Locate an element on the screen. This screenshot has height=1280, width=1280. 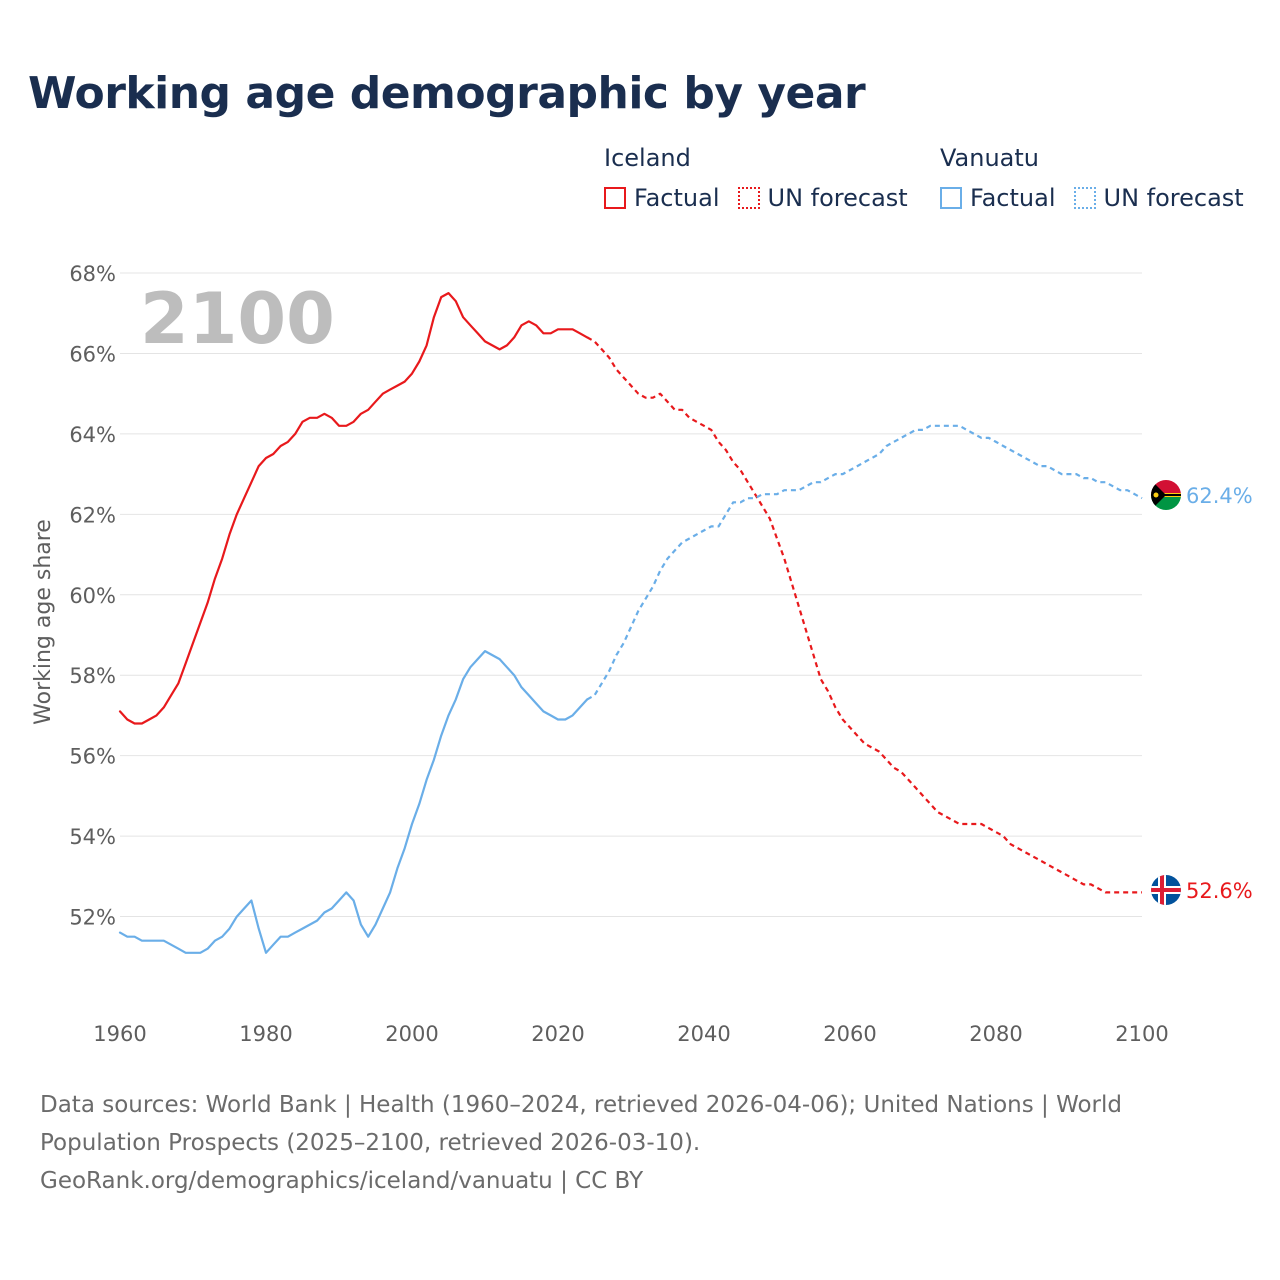
legend-item-iceland-factual: Factual is located at coordinates (662, 198).